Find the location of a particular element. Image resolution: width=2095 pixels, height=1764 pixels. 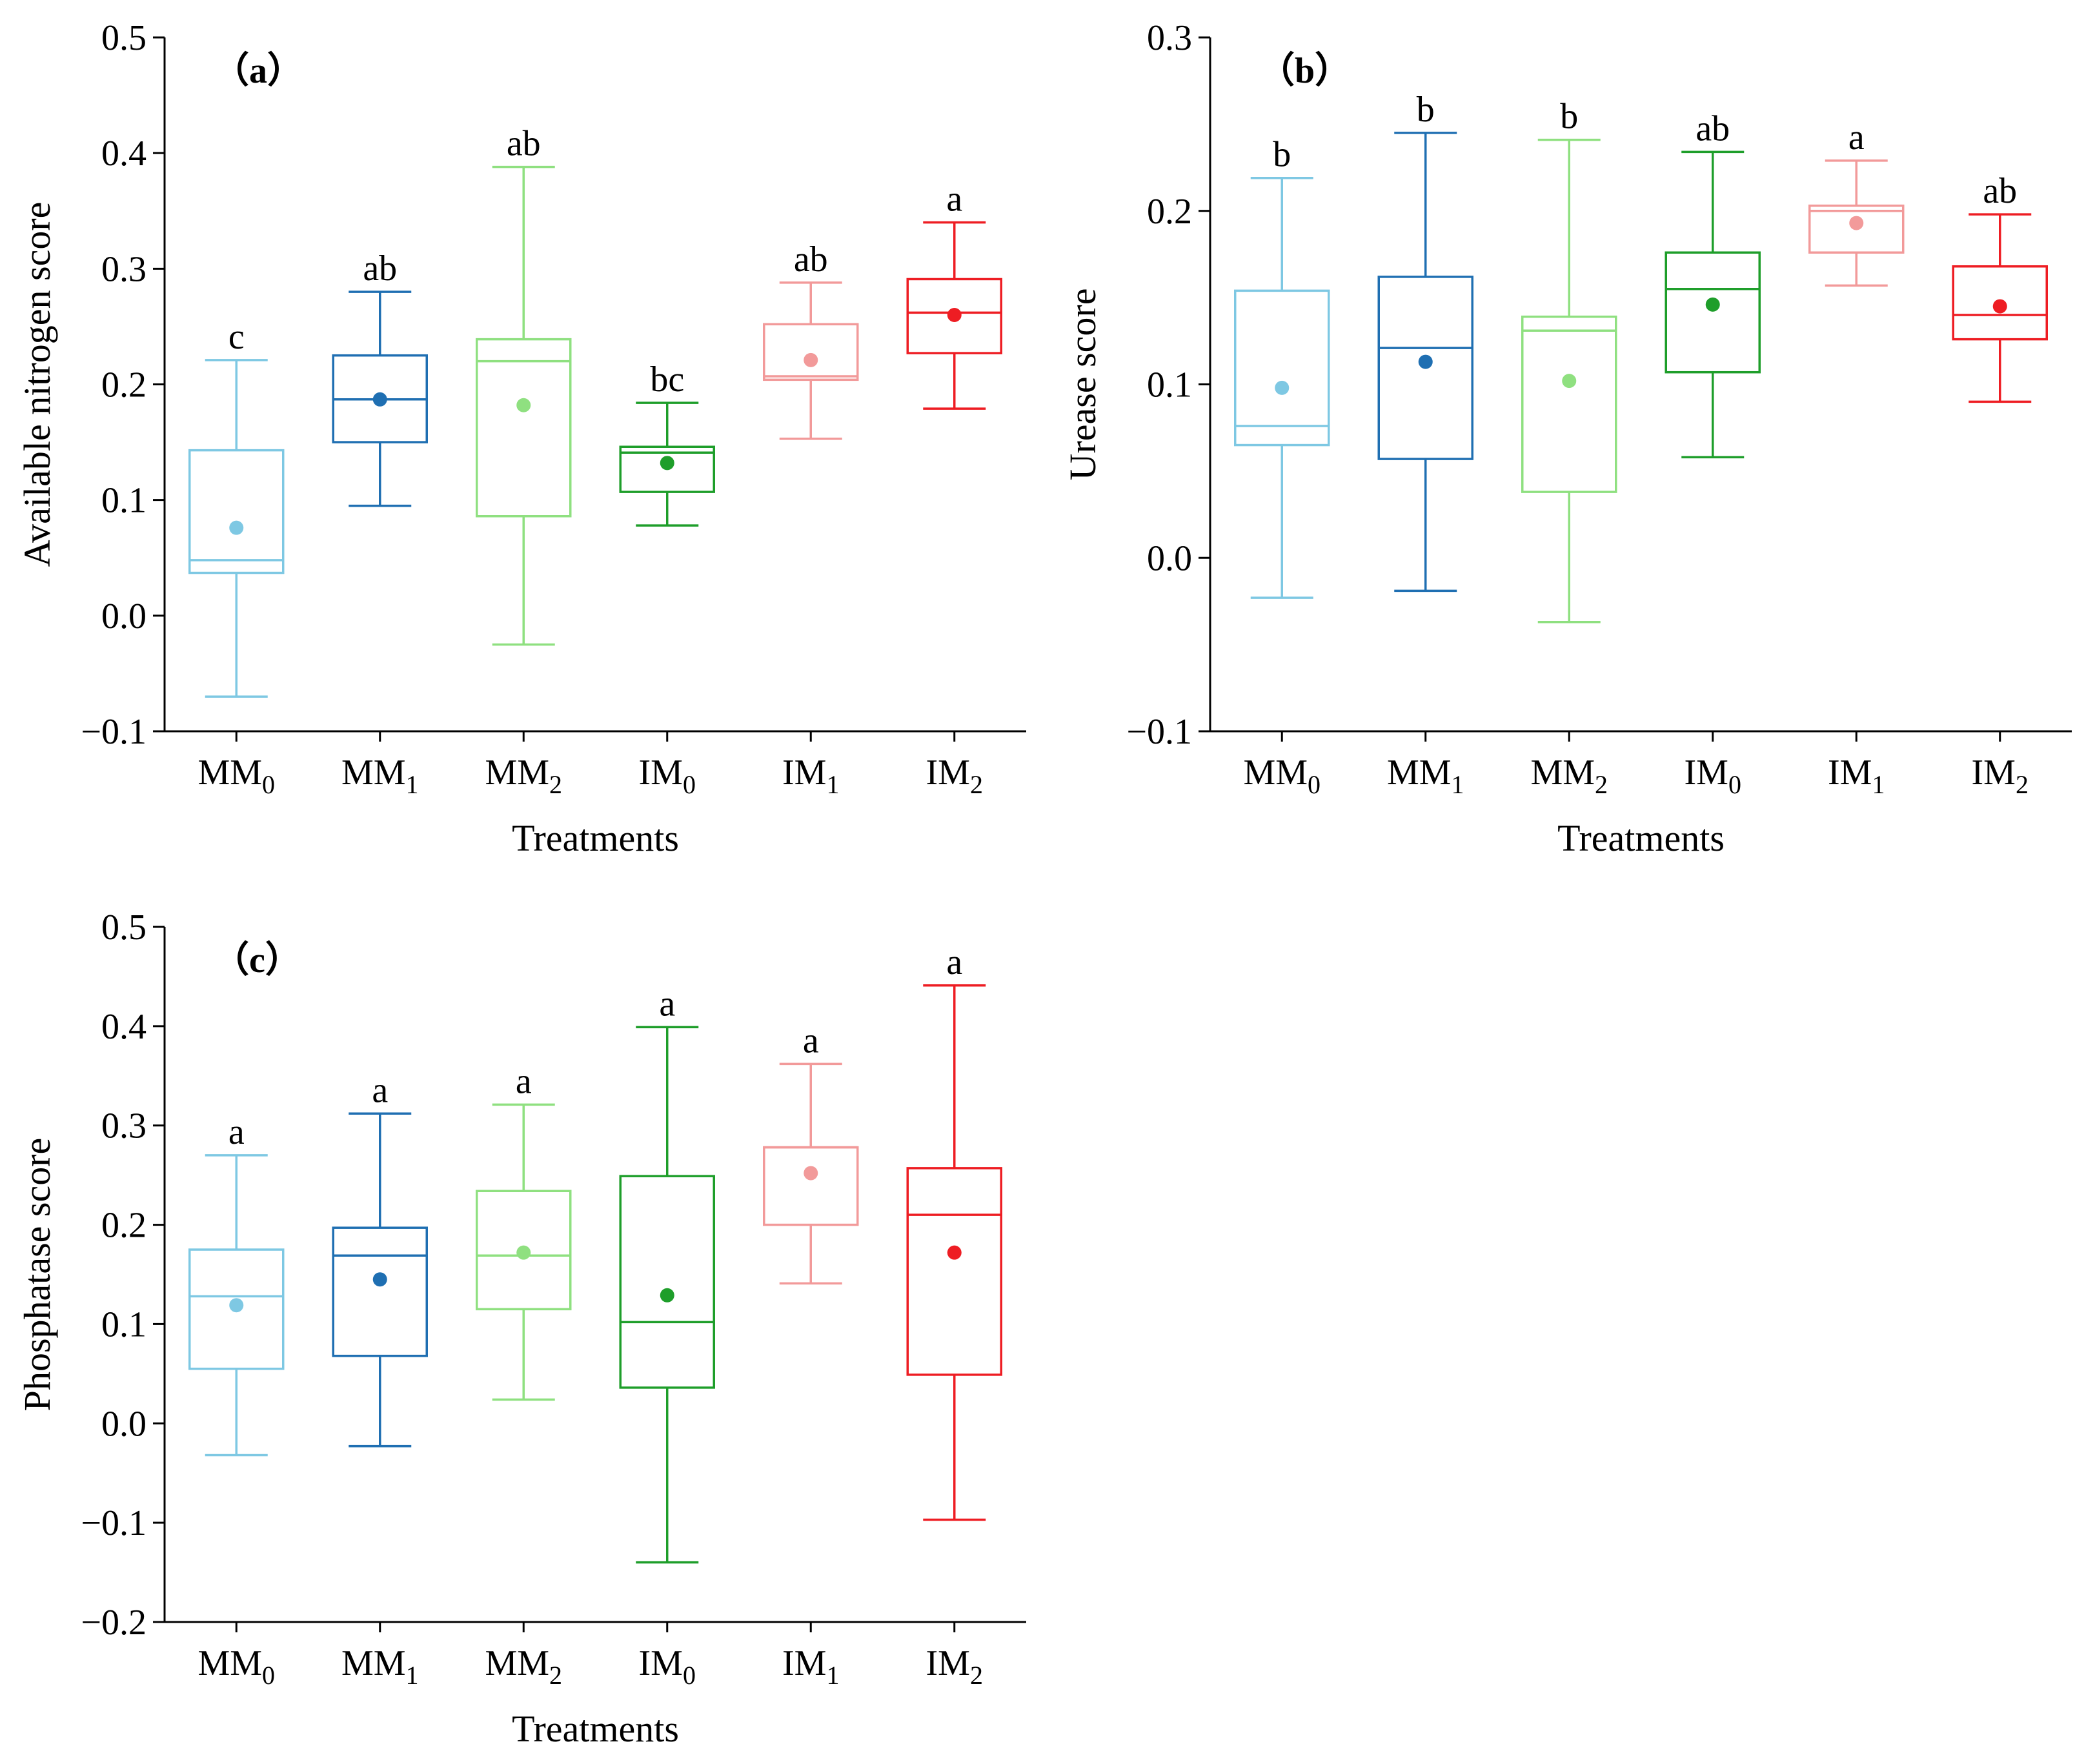

box-IM2: ab is located at coordinates (2000, 287).